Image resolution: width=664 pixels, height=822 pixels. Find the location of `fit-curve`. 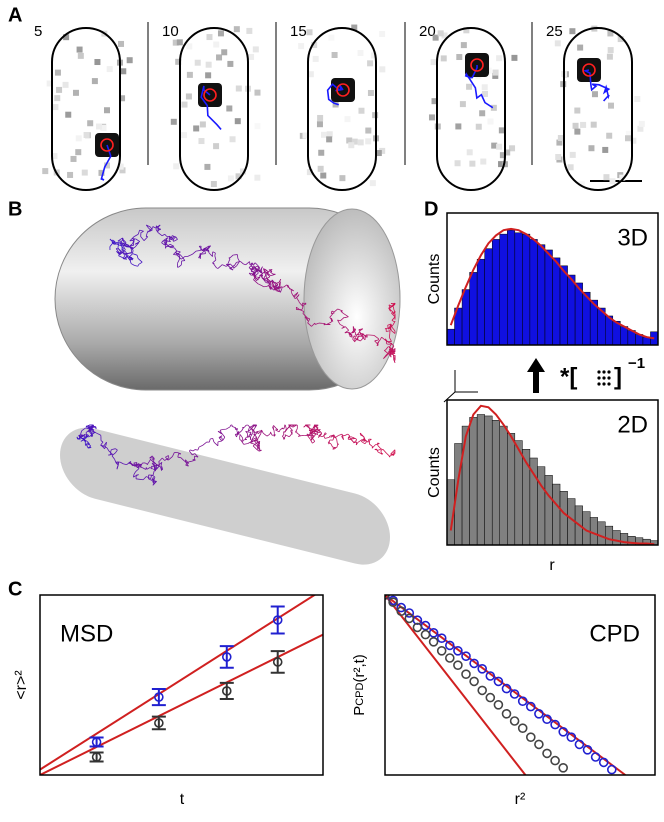

fit-curve is located at coordinates (552, 475).